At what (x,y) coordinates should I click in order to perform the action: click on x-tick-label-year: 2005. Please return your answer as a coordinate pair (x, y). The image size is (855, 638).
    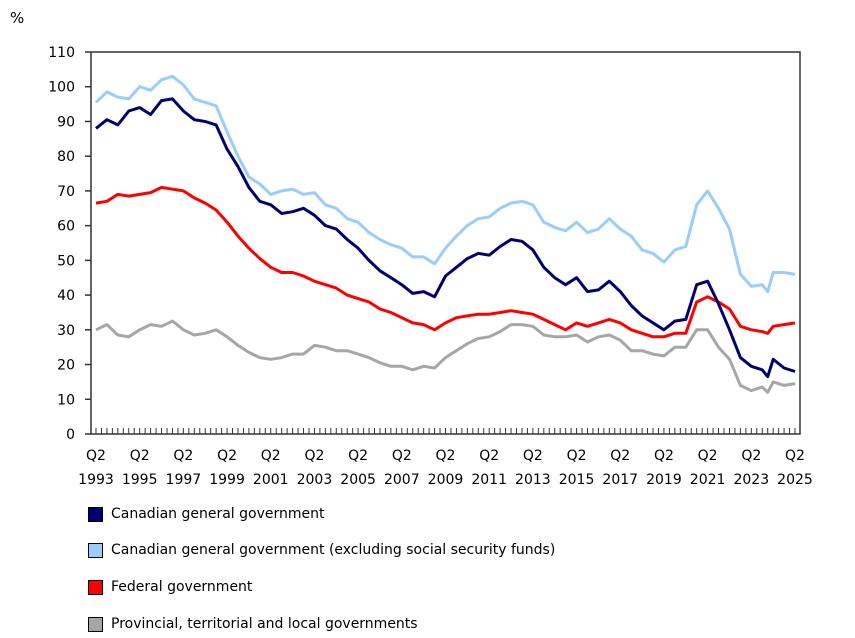
    Looking at the image, I should click on (358, 480).